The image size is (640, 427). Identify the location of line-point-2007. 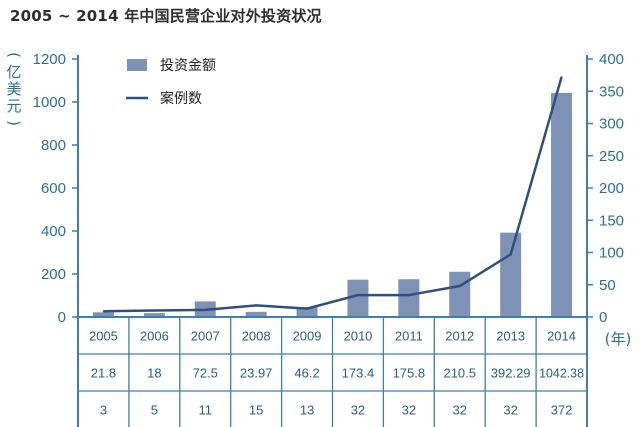
(205, 310).